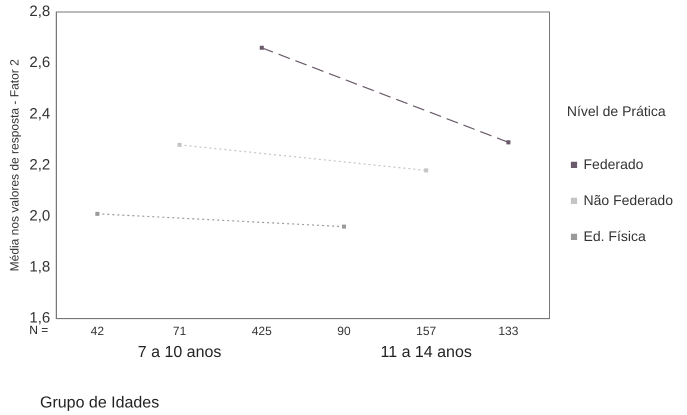 This screenshot has height=415, width=687. Describe the element at coordinates (39, 63) in the screenshot. I see `y-tick-label: 2,6` at that location.